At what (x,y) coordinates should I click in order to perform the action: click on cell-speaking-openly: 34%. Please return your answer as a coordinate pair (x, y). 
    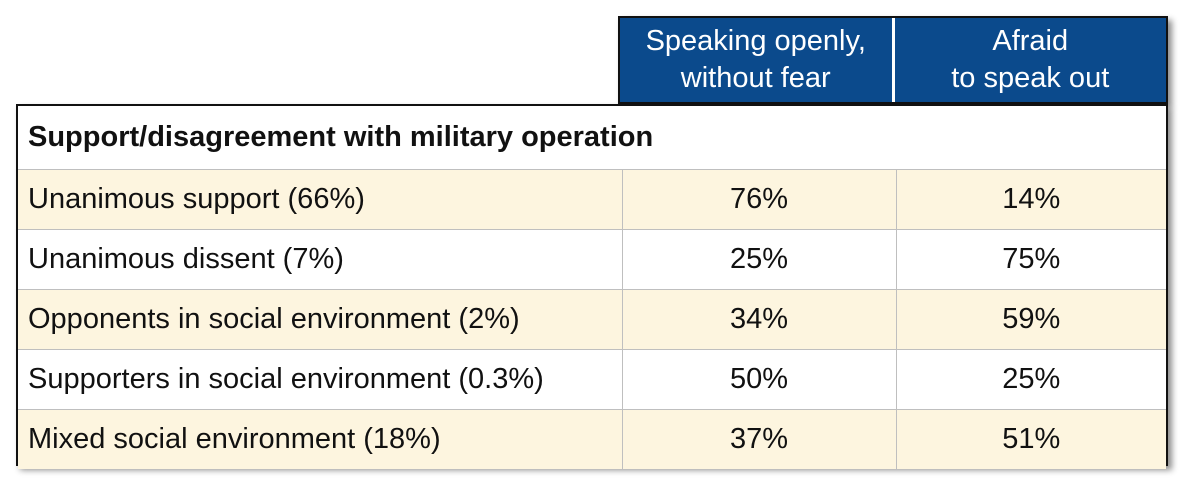
    Looking at the image, I should click on (759, 319).